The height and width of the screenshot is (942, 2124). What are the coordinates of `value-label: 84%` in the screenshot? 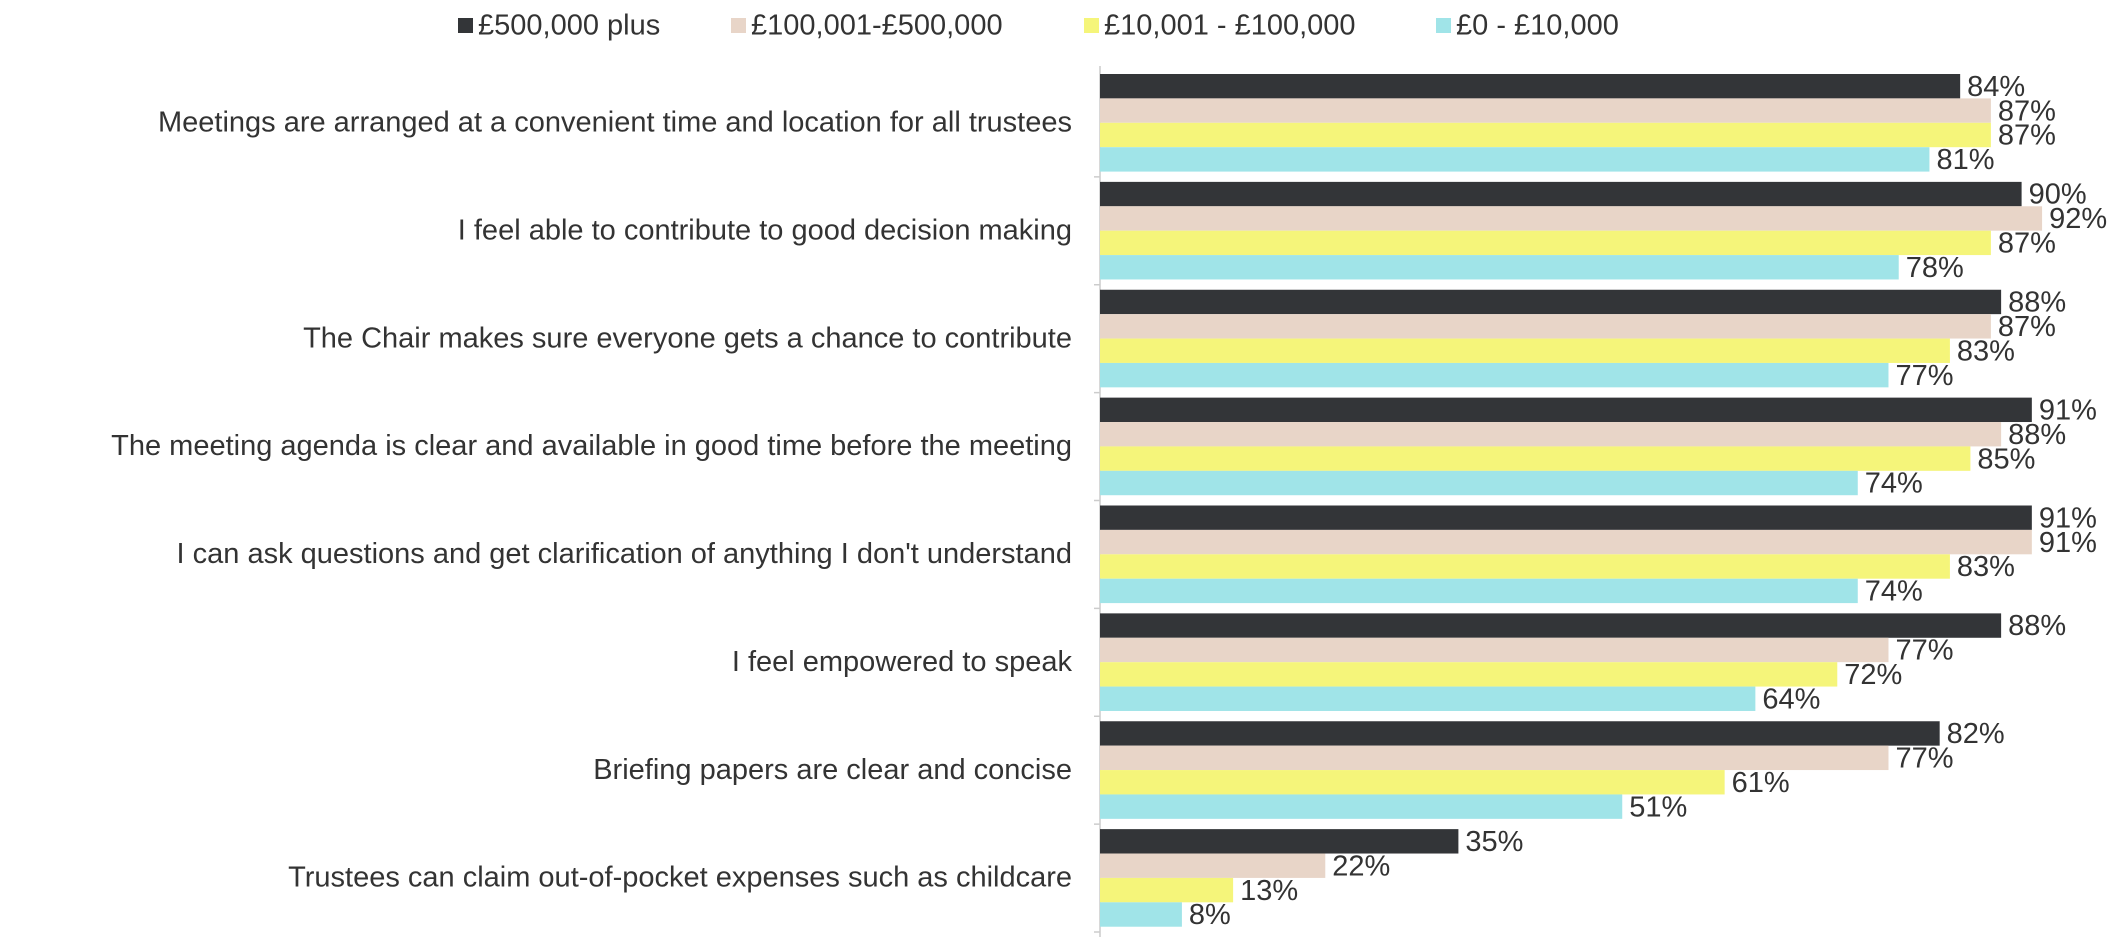 It's located at (1996, 87).